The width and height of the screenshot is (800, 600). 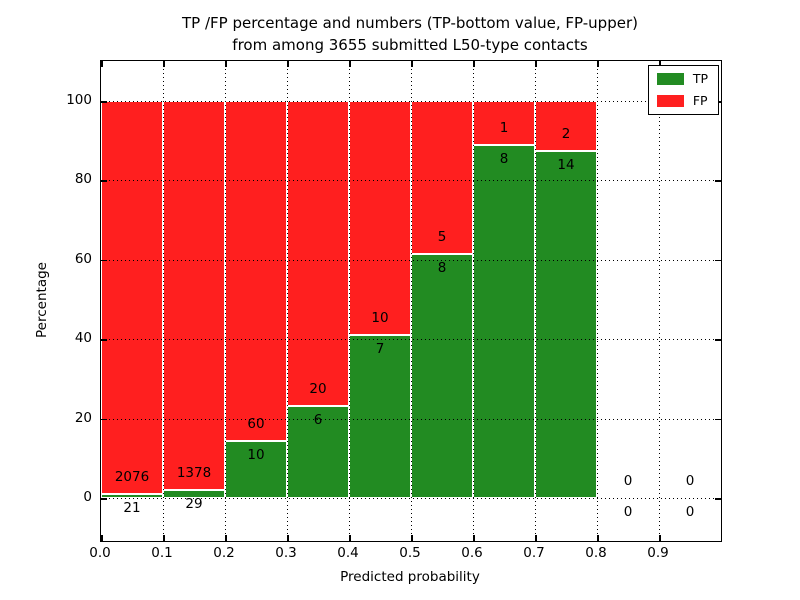 What do you see at coordinates (132, 508) in the screenshot?
I see `tp-count-label: 21` at bounding box center [132, 508].